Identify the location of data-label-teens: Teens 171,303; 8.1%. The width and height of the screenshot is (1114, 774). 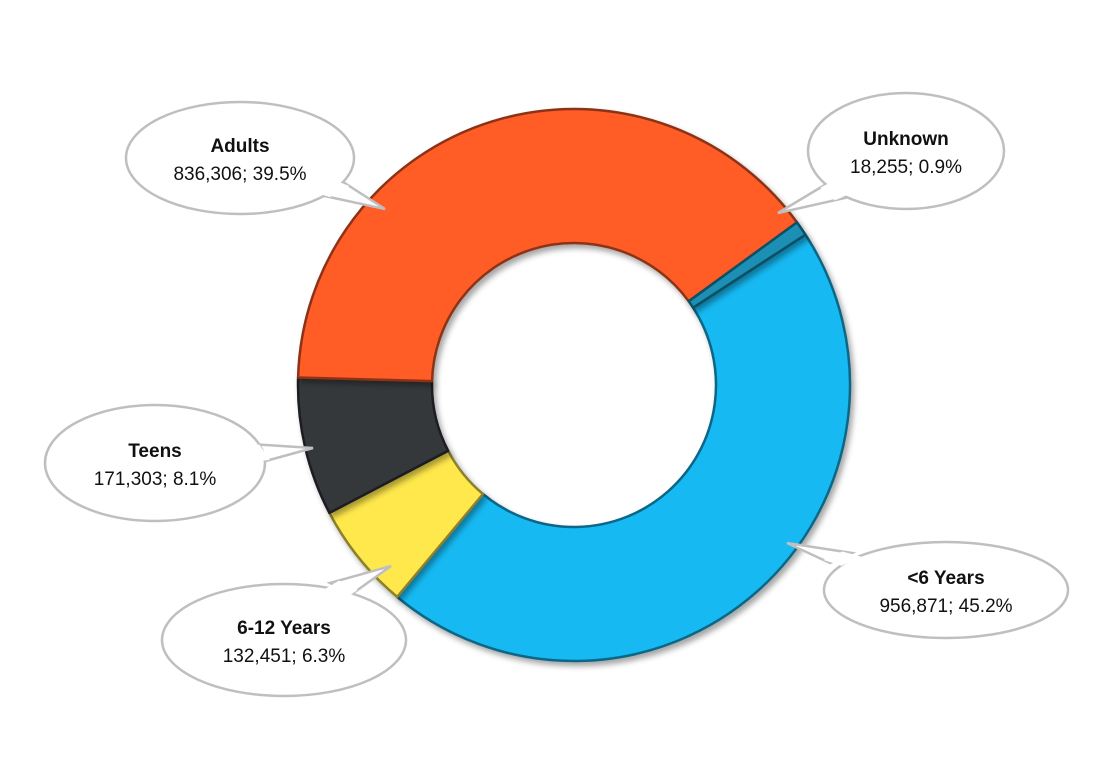
(178, 463).